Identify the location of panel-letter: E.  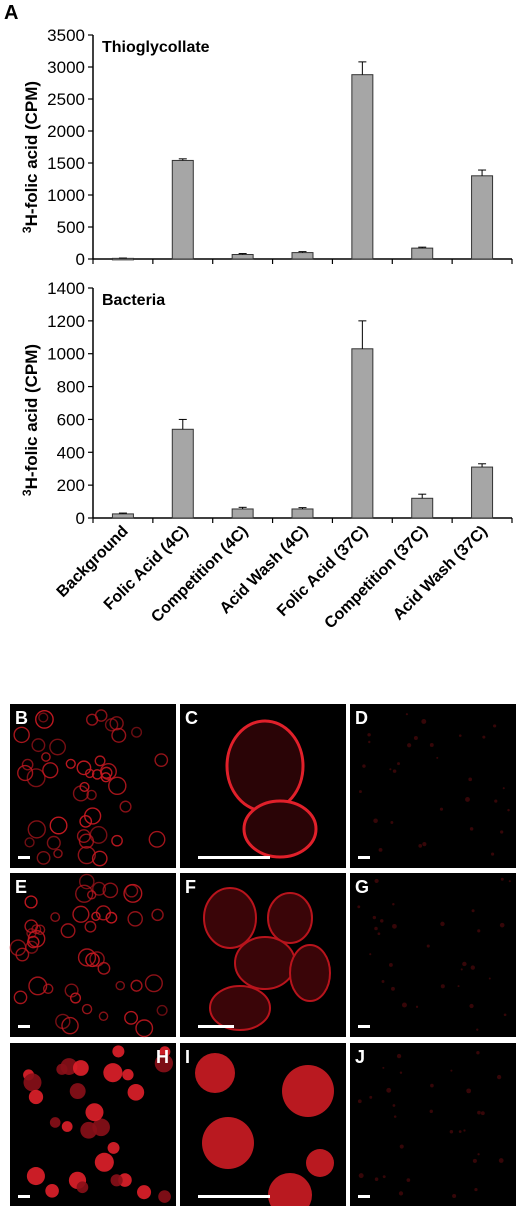
(21, 887).